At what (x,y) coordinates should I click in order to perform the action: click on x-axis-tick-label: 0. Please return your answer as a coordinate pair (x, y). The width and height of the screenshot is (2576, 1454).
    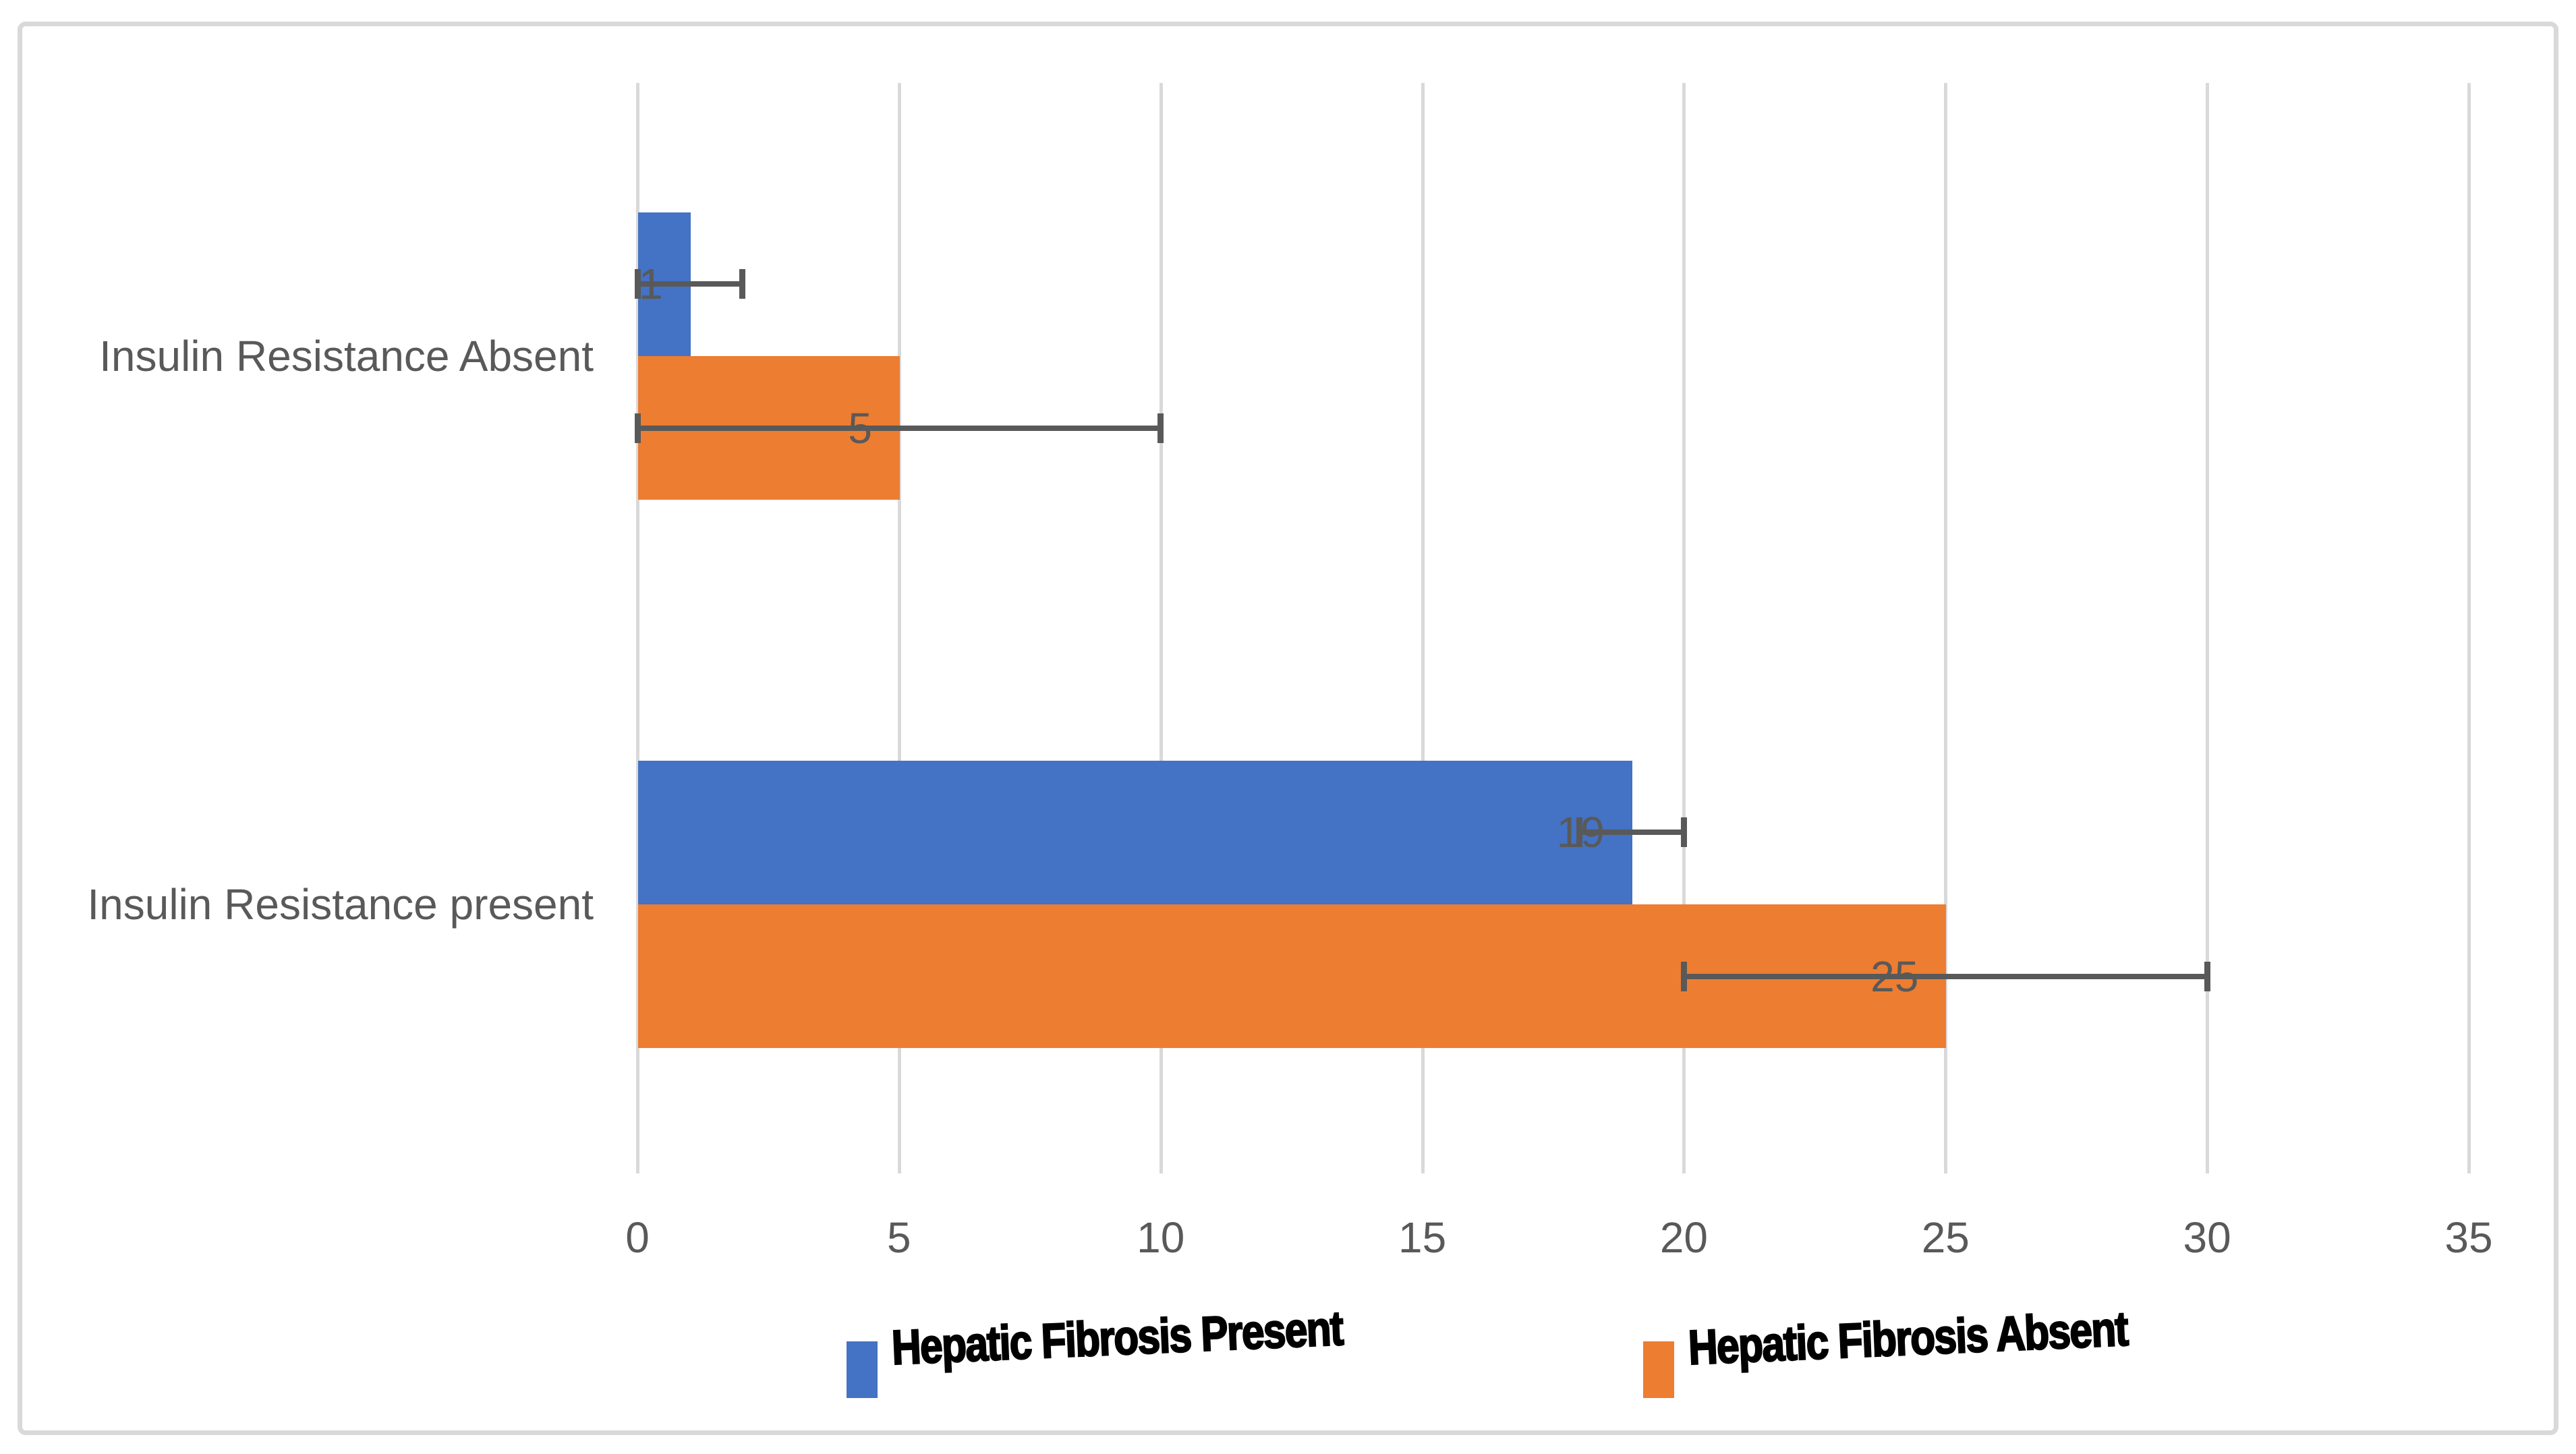
    Looking at the image, I should click on (637, 1238).